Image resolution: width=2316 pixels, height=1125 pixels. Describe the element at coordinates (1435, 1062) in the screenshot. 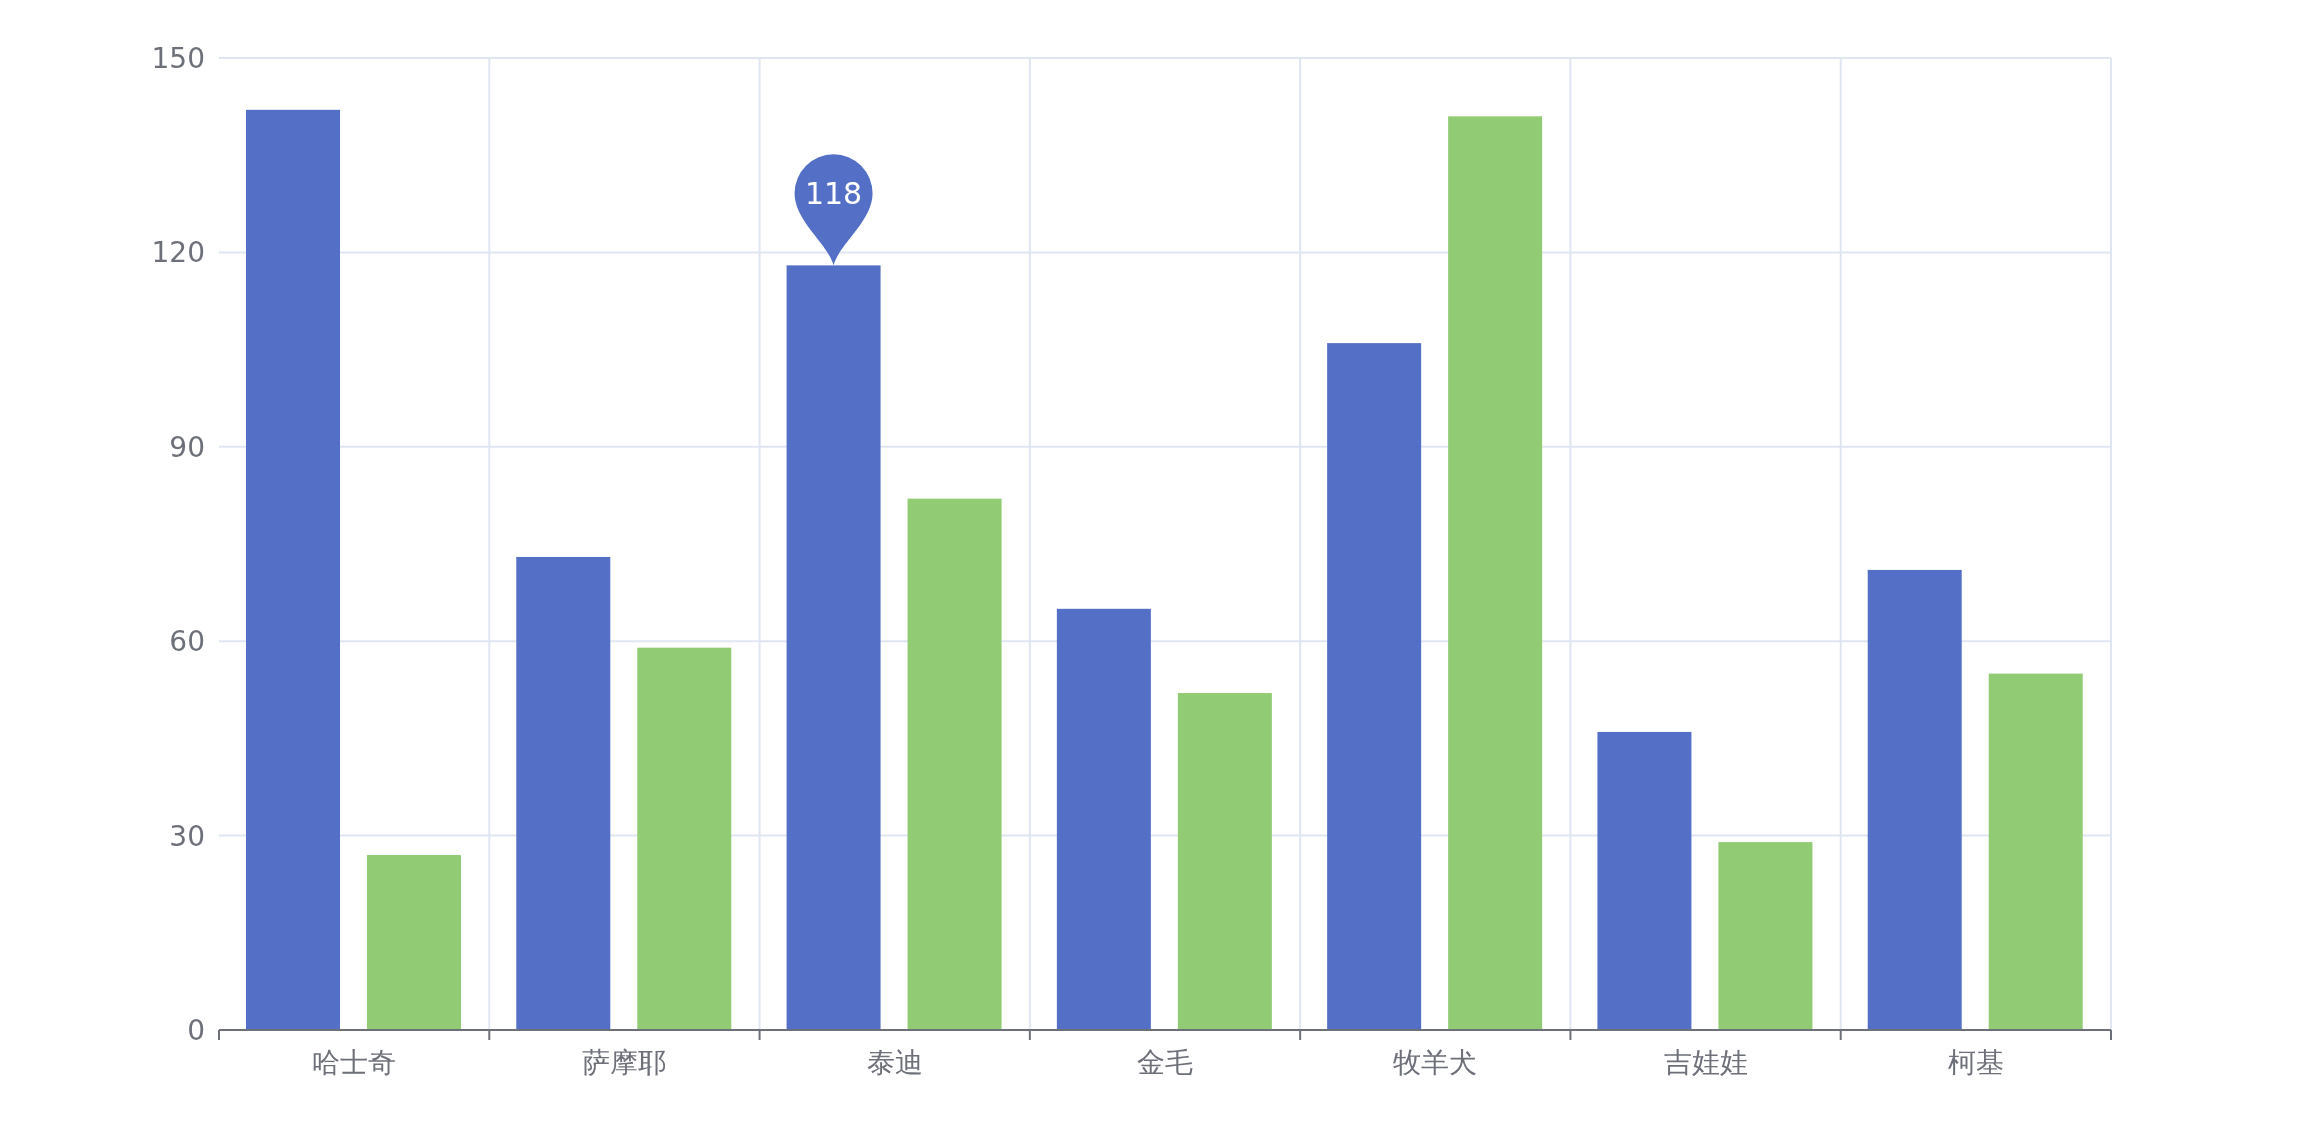

I see `x-tick-label: 牧羊犬` at that location.